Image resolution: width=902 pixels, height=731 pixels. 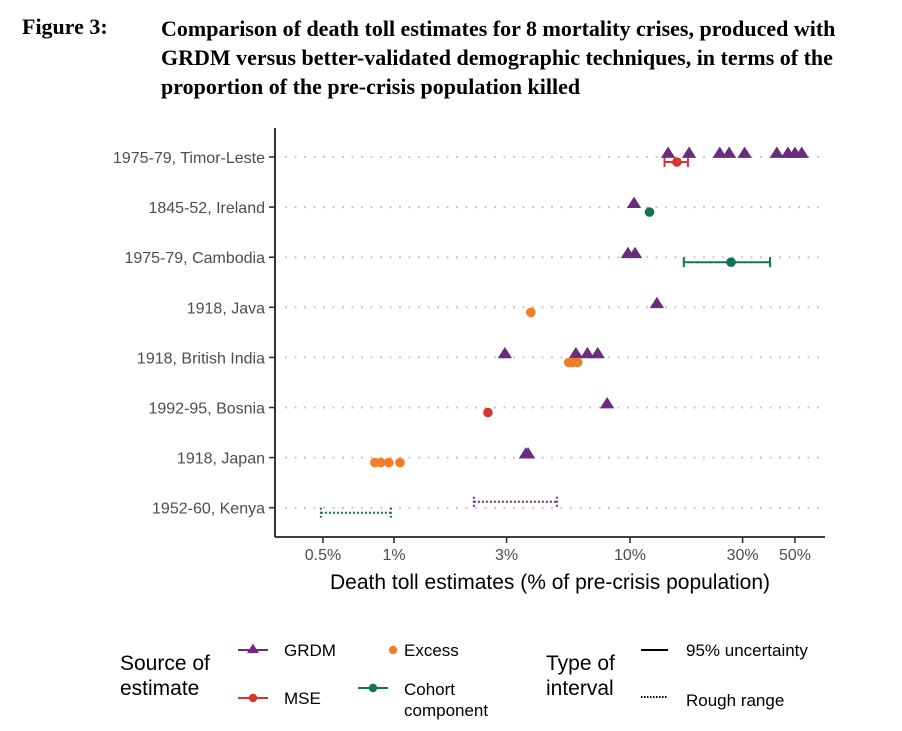 I want to click on y-tick-label: 1952-60, Kenya, so click(x=208, y=509).